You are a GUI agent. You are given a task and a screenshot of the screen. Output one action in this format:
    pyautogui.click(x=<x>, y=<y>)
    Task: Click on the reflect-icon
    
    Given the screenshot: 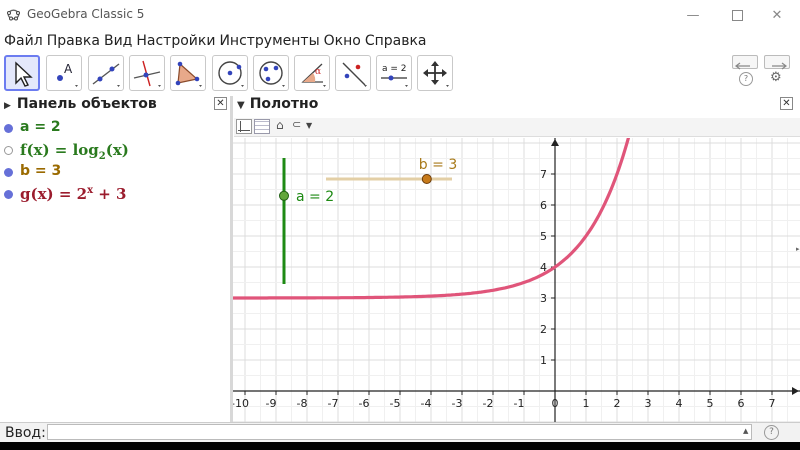 What is the action you would take?
    pyautogui.click(x=354, y=74)
    